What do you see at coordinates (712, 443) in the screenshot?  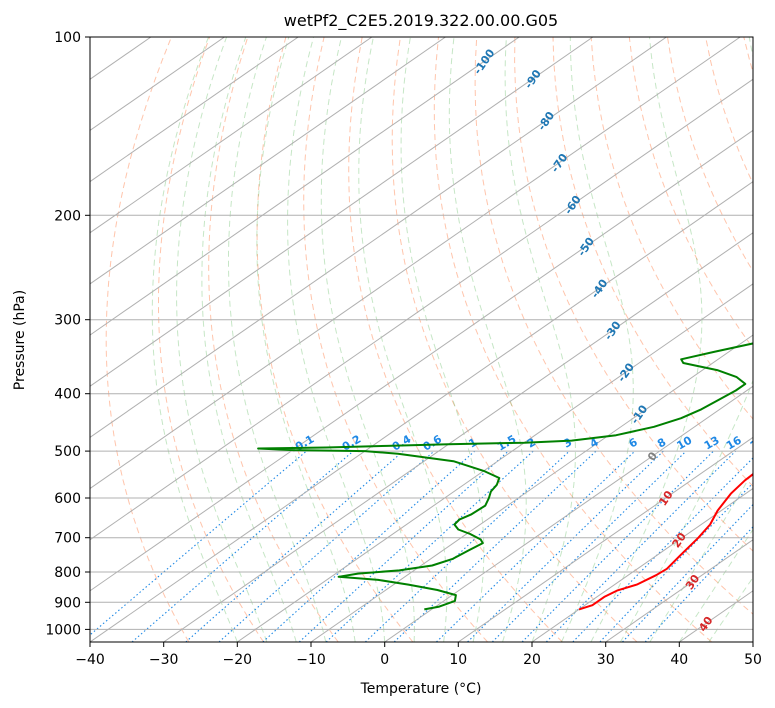 I see `mixing-ratio-label: 13` at bounding box center [712, 443].